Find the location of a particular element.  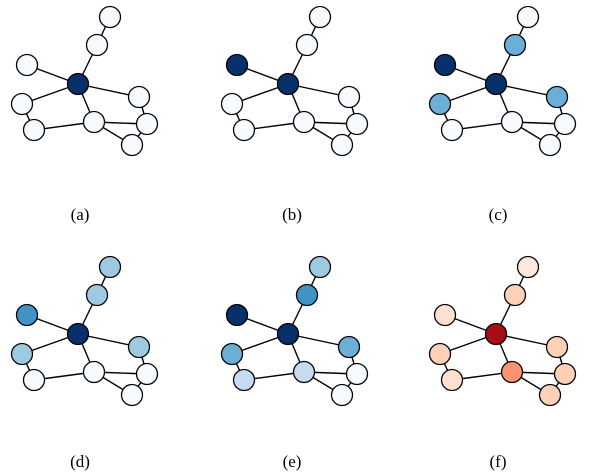

panel-caption-a: (a) is located at coordinates (80, 214).